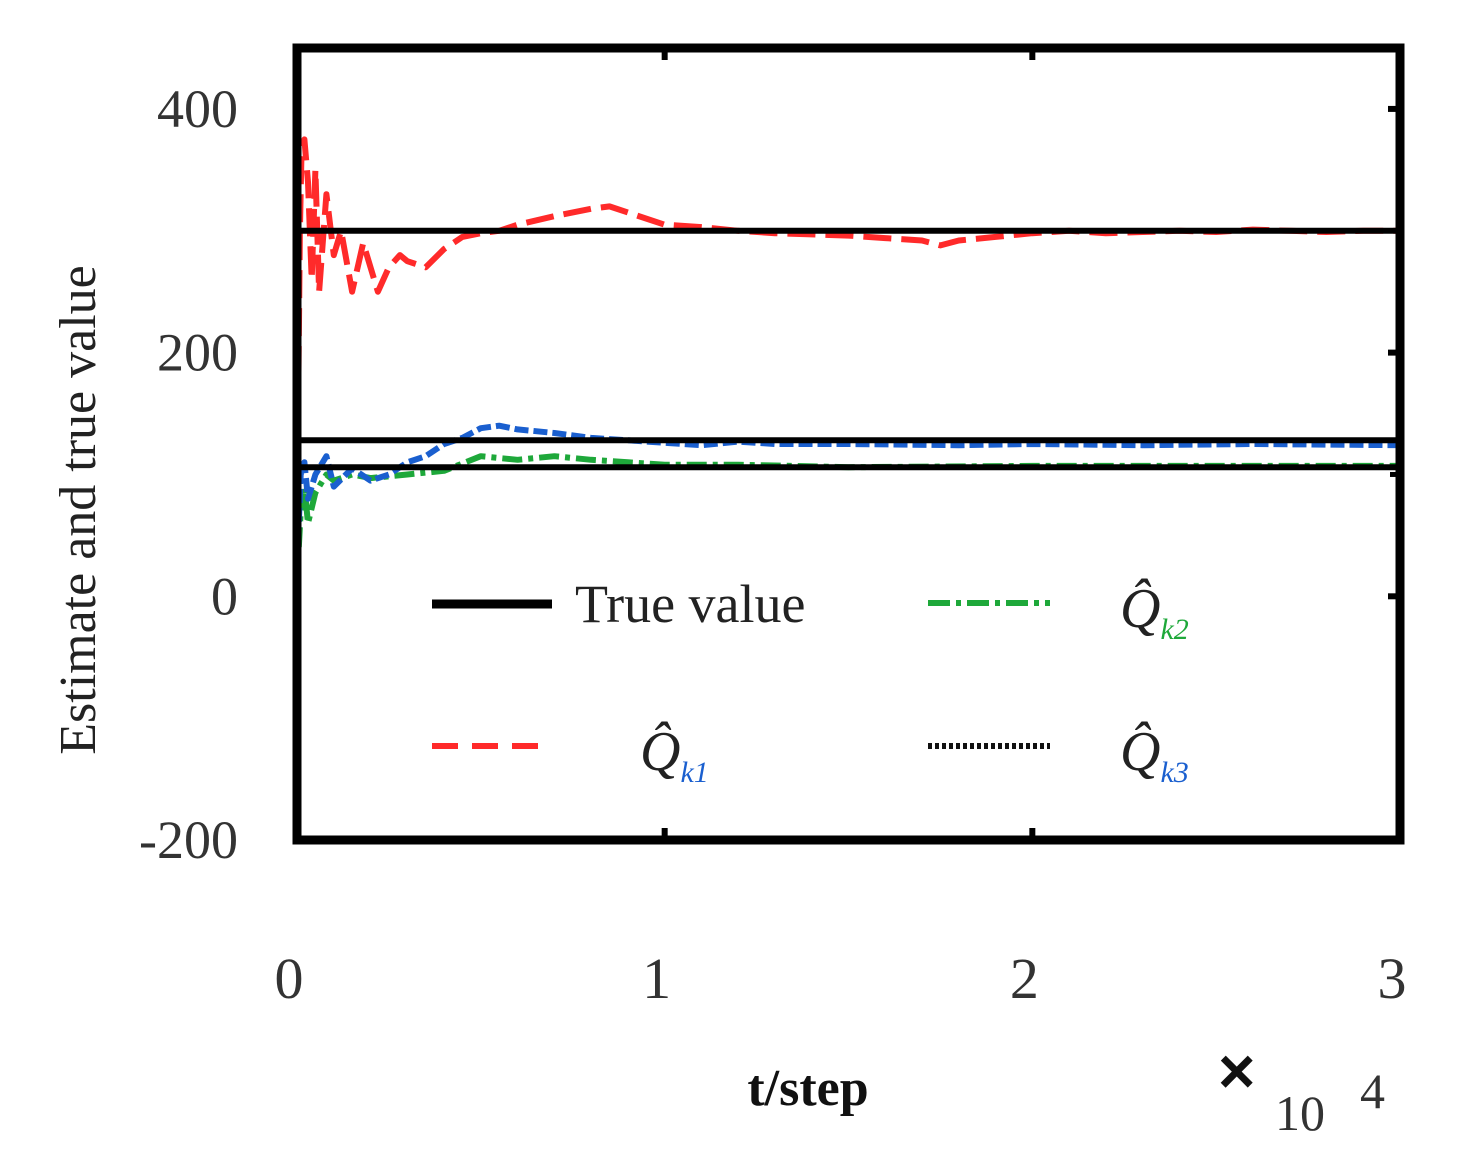  What do you see at coordinates (674, 754) in the screenshot?
I see `legend-label-q1: Q̂k1` at bounding box center [674, 754].